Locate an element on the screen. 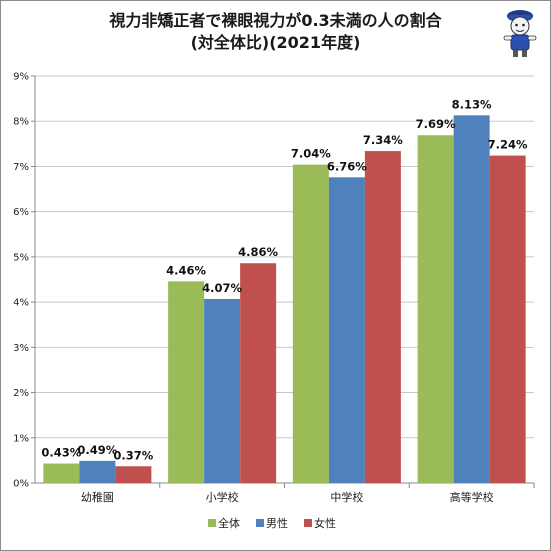 This screenshot has width=551, height=551. bar-全体-幼稚園 is located at coordinates (61, 473).